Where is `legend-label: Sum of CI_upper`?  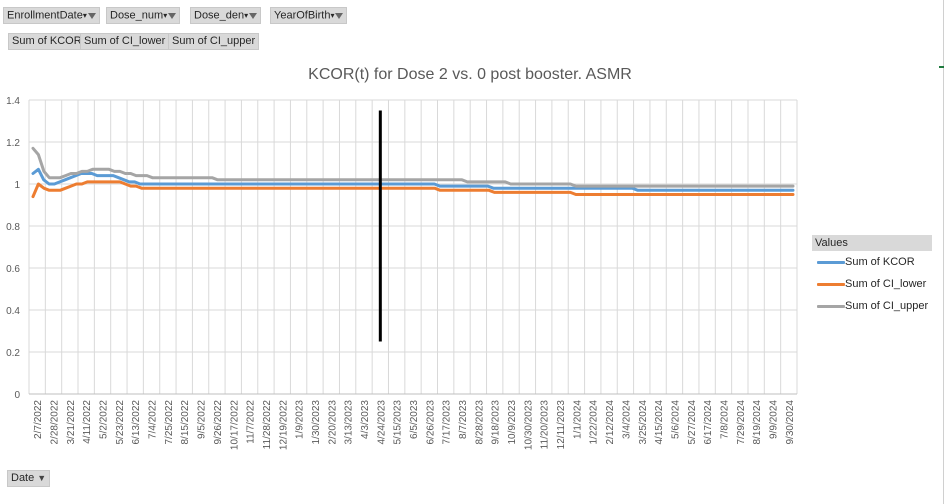 legend-label: Sum of CI_upper is located at coordinates (887, 306).